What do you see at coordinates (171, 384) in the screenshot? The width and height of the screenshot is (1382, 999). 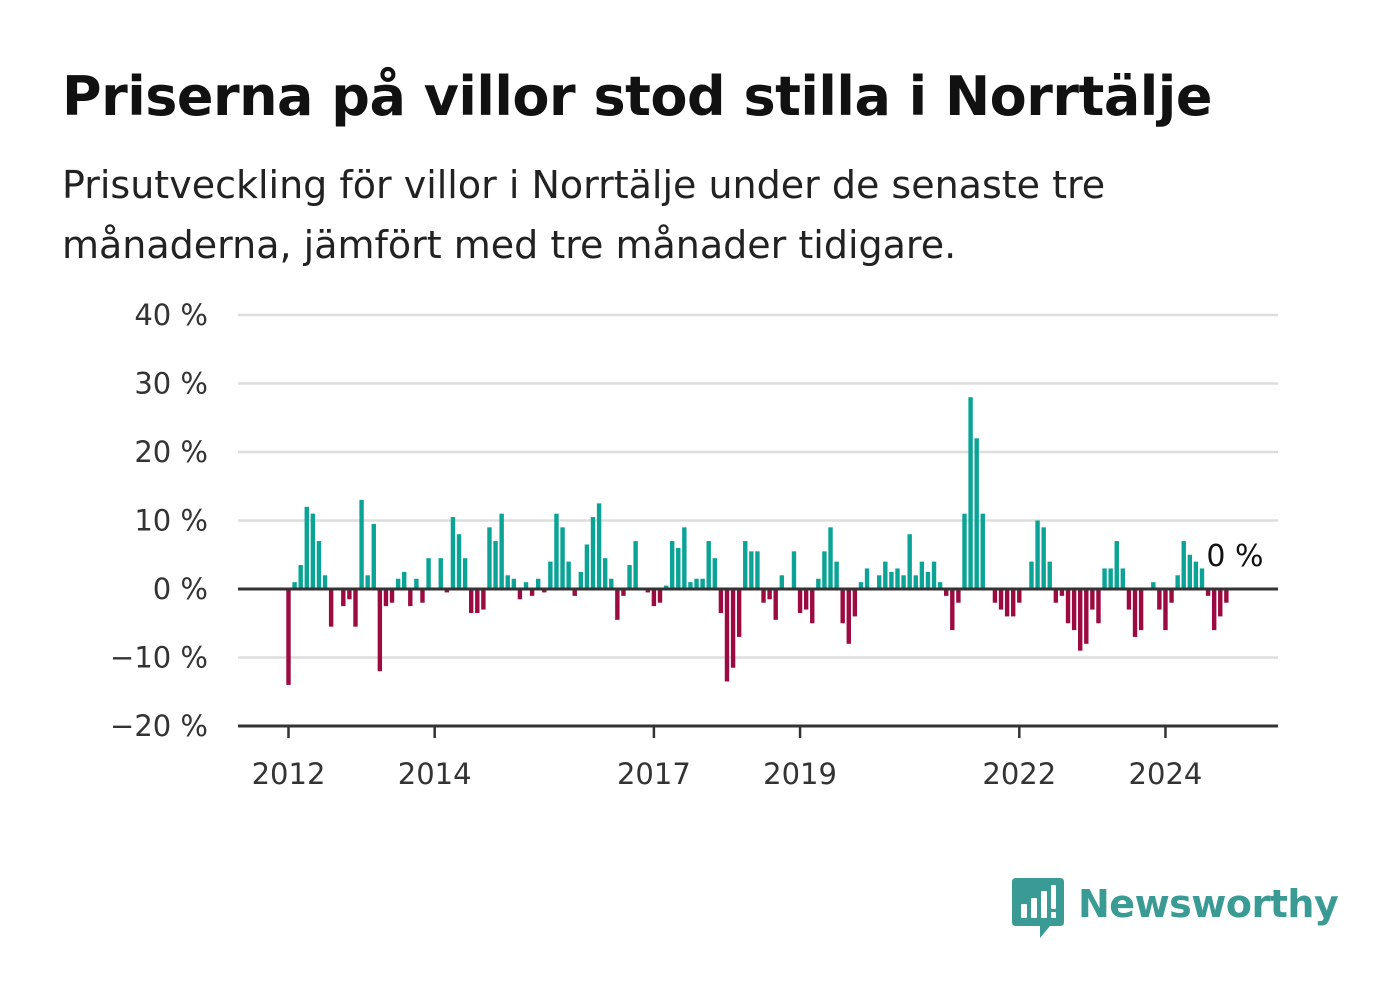 I see `y-tick-label: 30 %` at bounding box center [171, 384].